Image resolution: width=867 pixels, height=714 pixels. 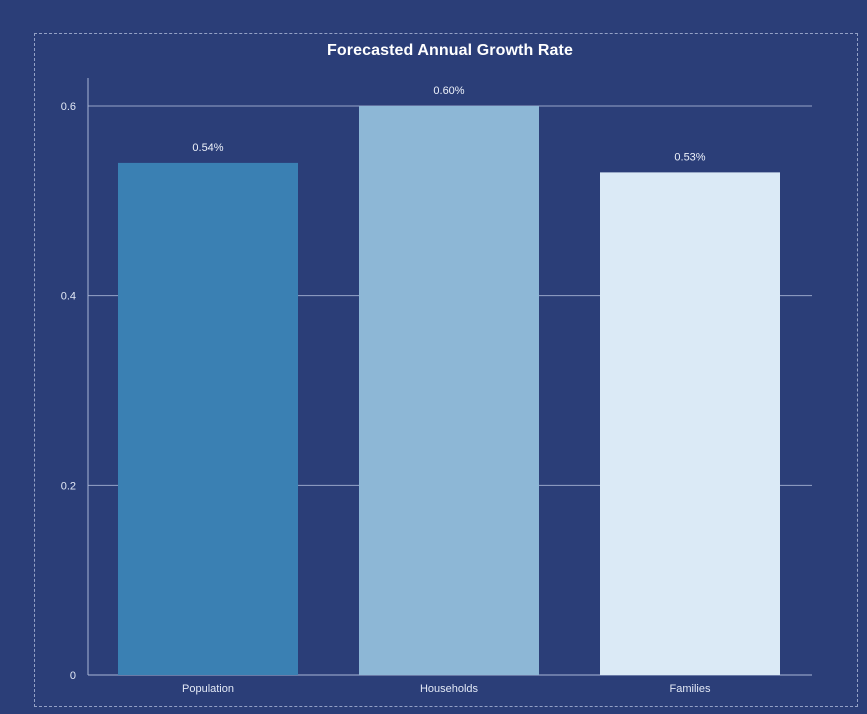 What do you see at coordinates (450, 50) in the screenshot?
I see `chart-title: Forecasted Annual Growth Rate` at bounding box center [450, 50].